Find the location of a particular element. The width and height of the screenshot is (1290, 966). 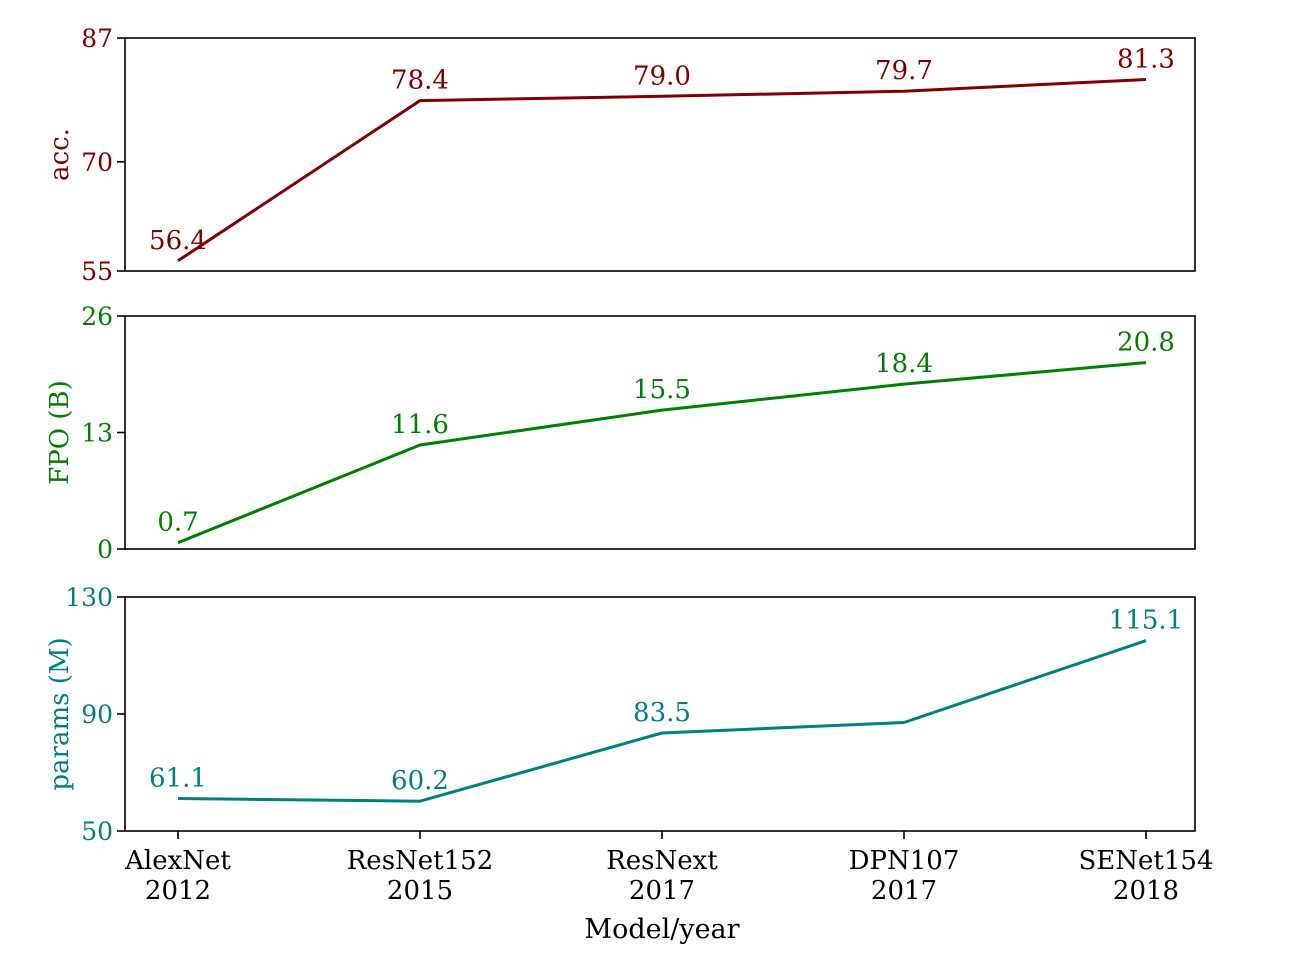

data-label: 79.7 is located at coordinates (904, 71).